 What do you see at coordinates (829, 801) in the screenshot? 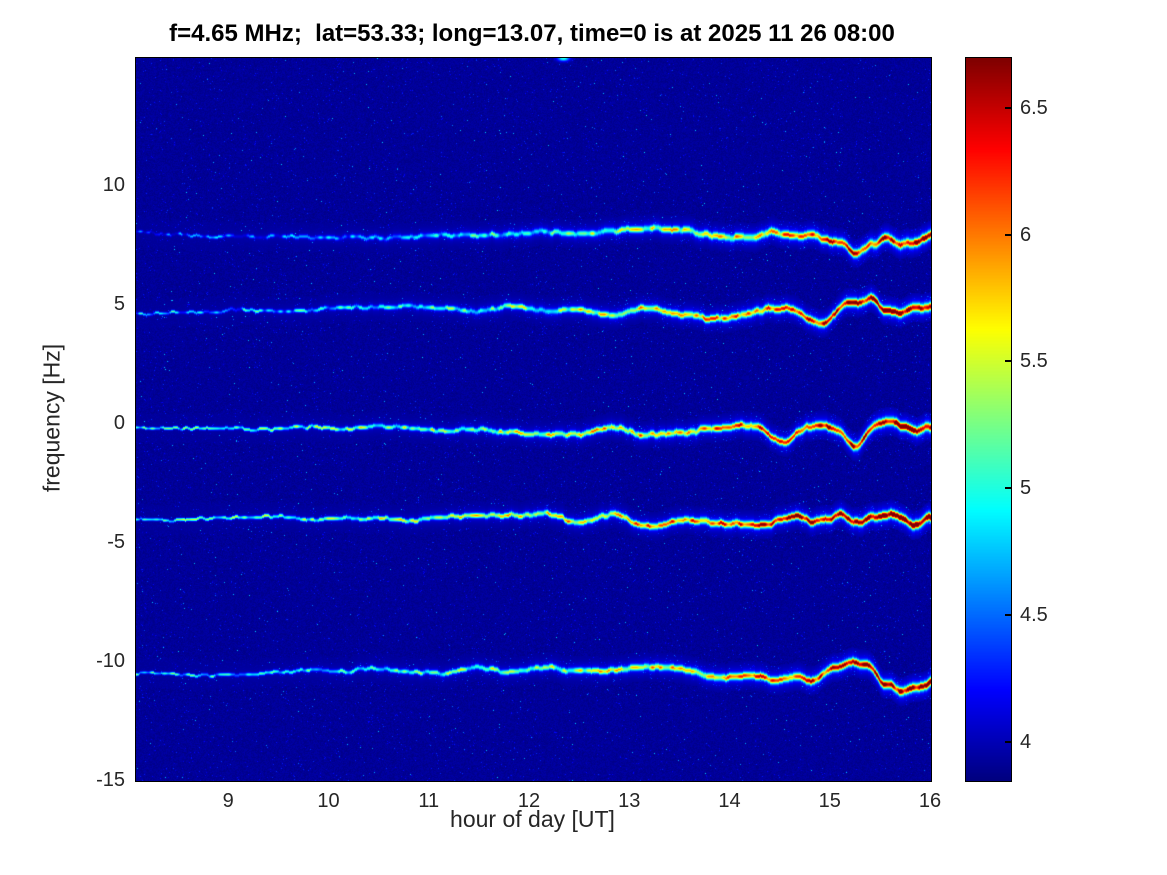
I see `x-tick-label: 15` at bounding box center [829, 801].